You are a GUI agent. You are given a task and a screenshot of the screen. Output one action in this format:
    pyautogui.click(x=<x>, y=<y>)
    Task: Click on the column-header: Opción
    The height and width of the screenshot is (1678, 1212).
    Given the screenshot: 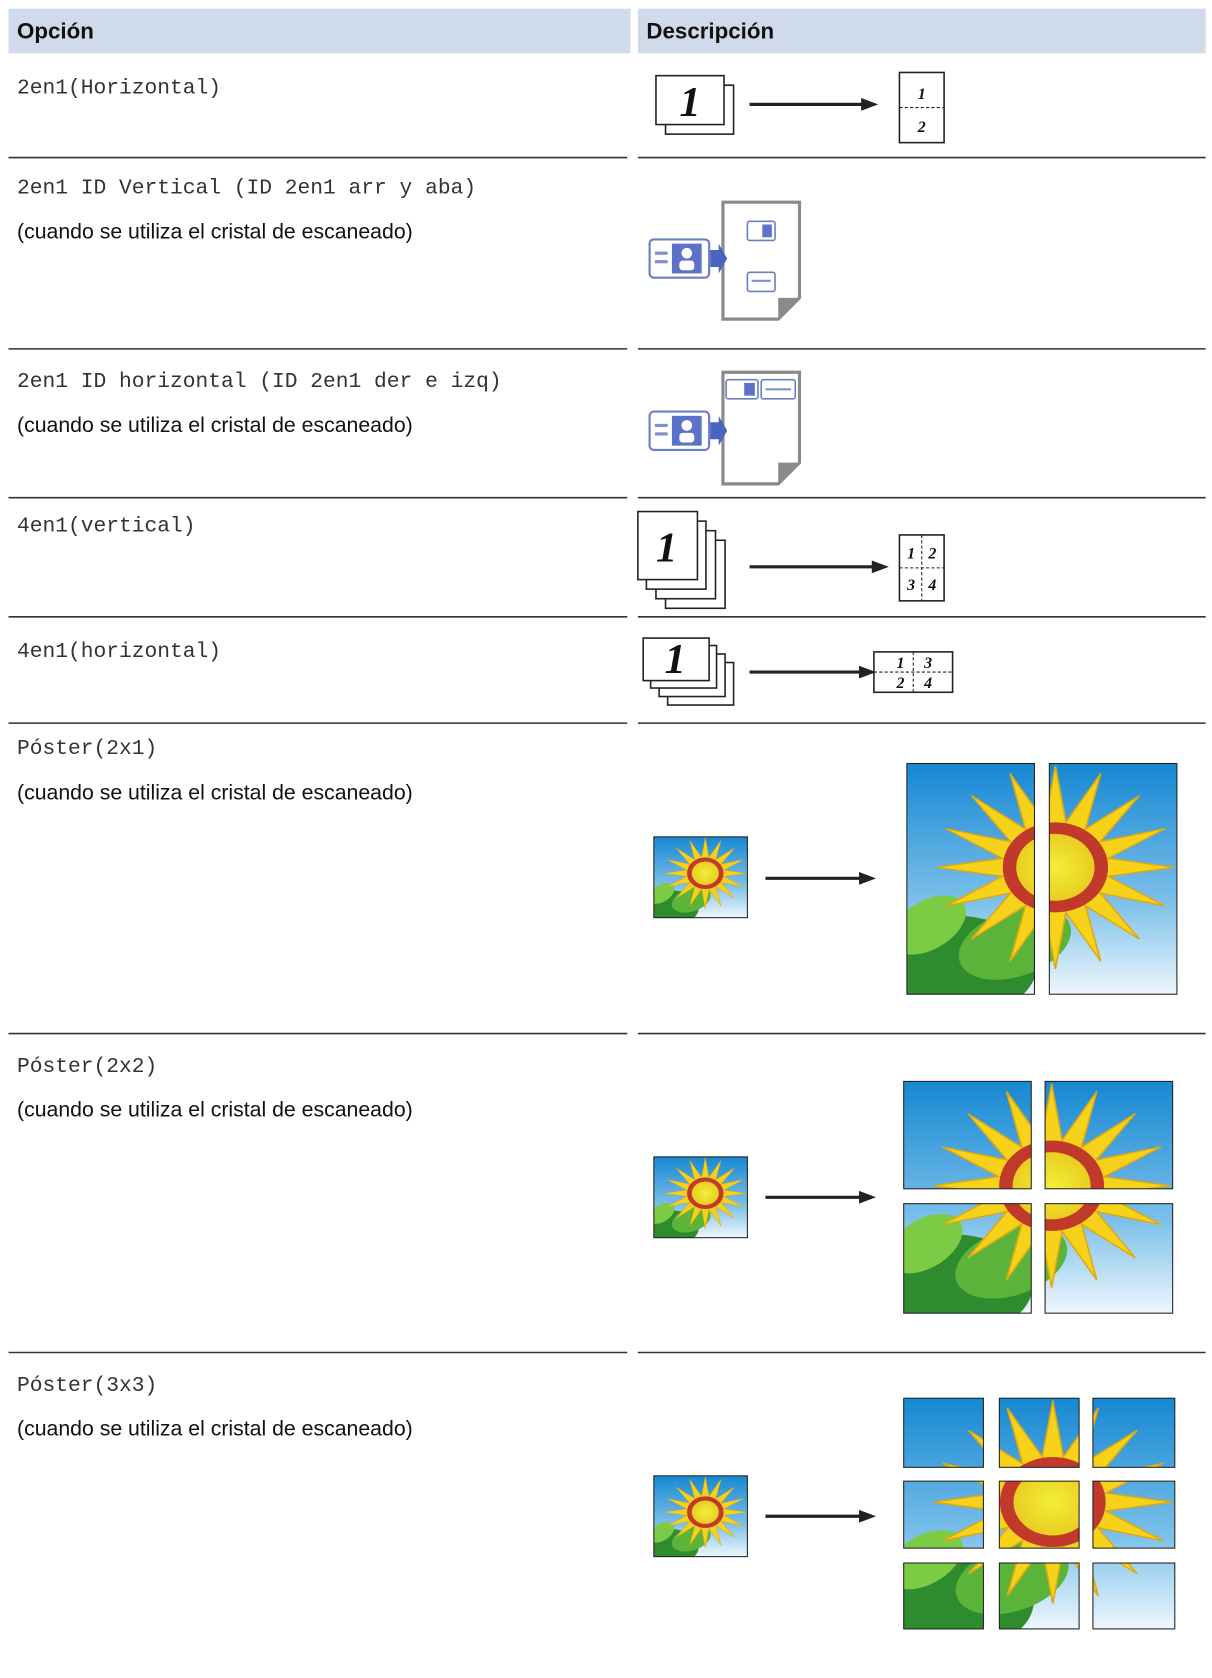 What is the action you would take?
    pyautogui.click(x=55, y=30)
    